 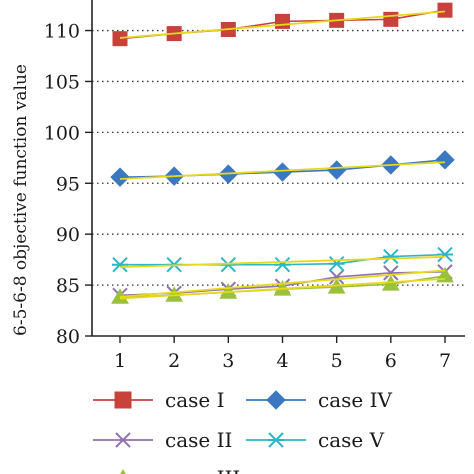 I want to click on case-i-trend-line, so click(x=282, y=24).